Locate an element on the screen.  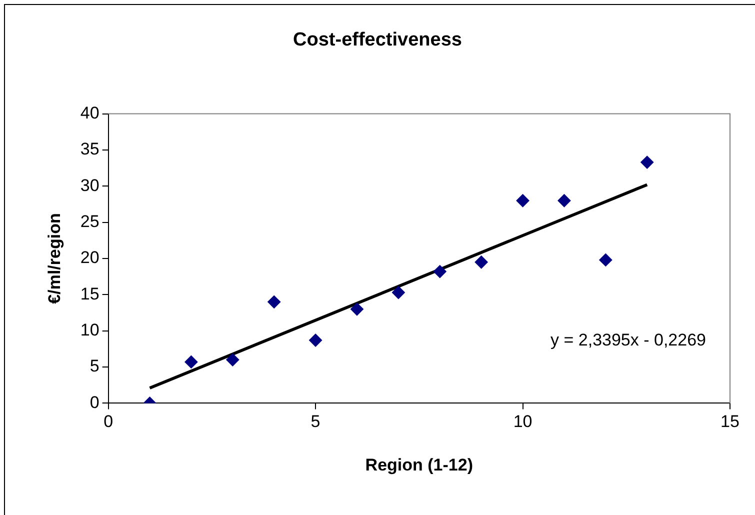
x-axis-title: Region (1-12) is located at coordinates (419, 464).